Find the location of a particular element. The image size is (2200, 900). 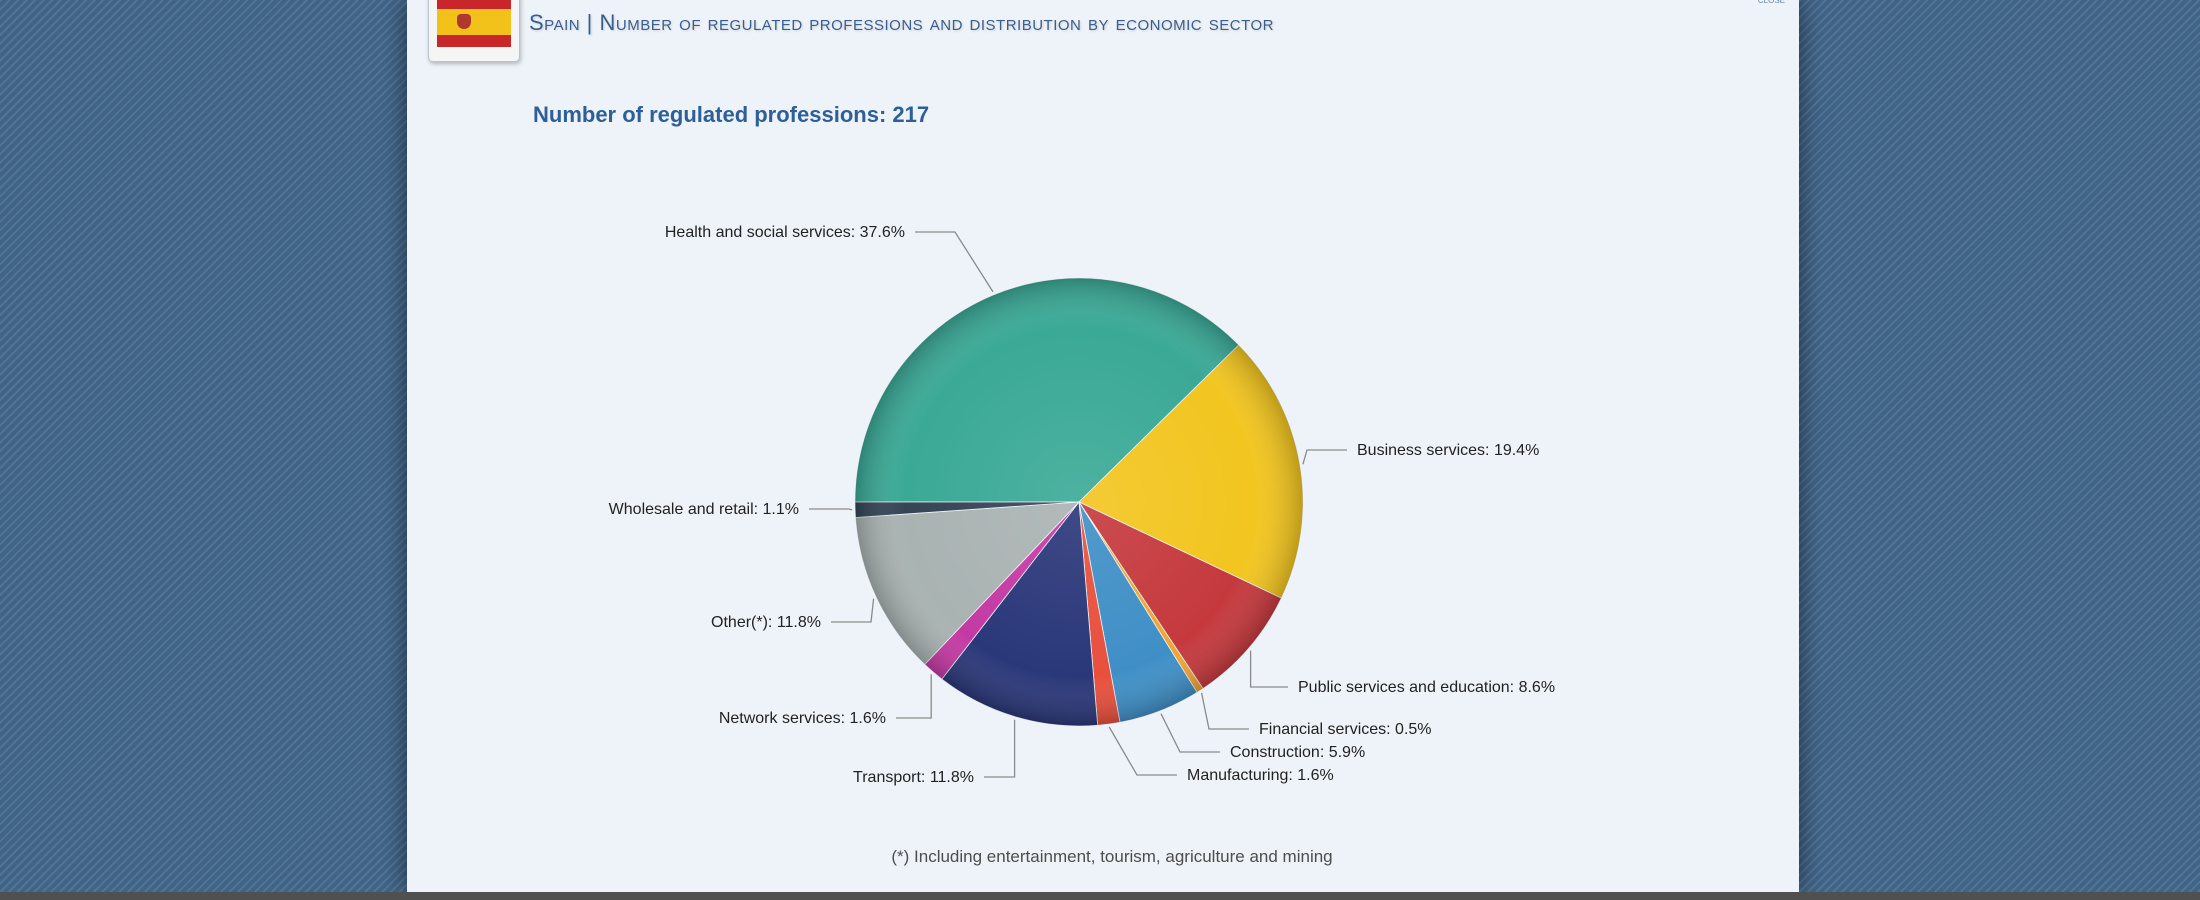

leader-line-transport is located at coordinates (1000, 748).